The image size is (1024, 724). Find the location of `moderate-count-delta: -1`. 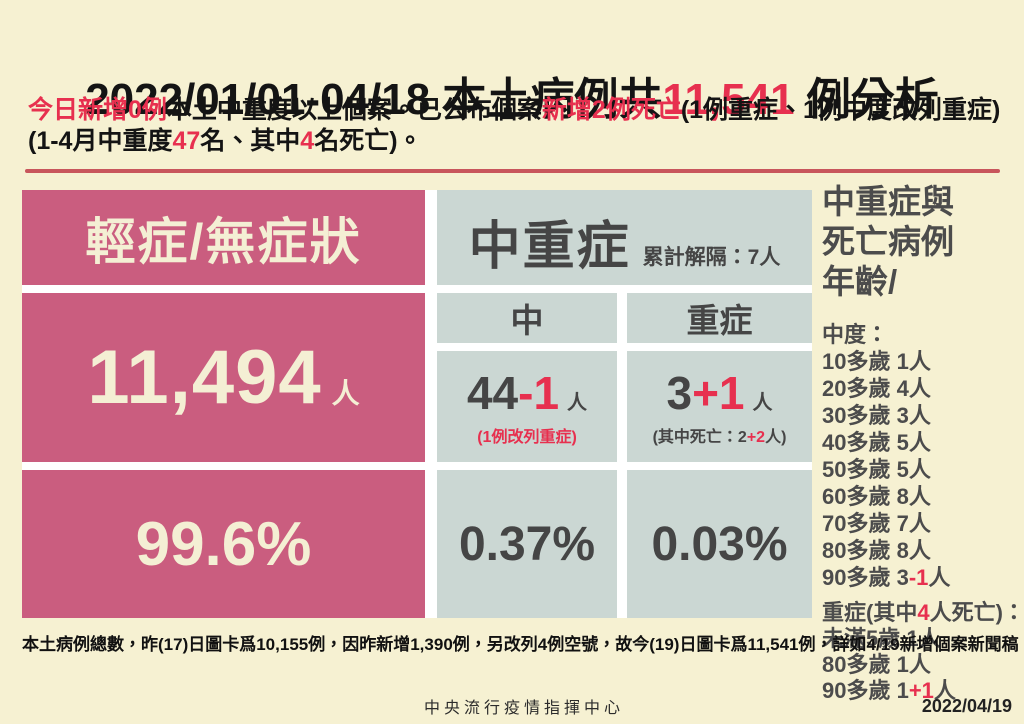

moderate-count-delta: -1 is located at coordinates (539, 393).